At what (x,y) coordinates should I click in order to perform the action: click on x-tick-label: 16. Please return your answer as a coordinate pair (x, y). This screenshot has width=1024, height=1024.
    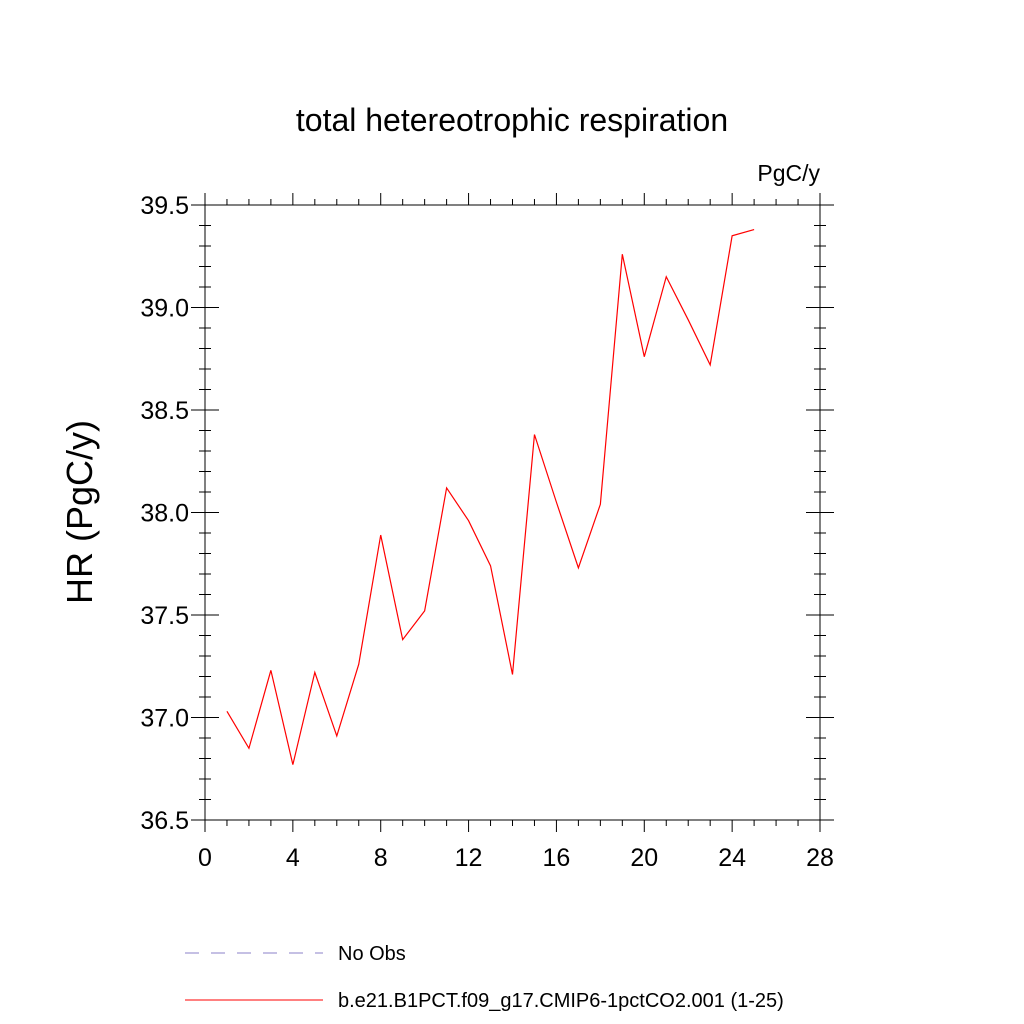
    Looking at the image, I should click on (557, 858).